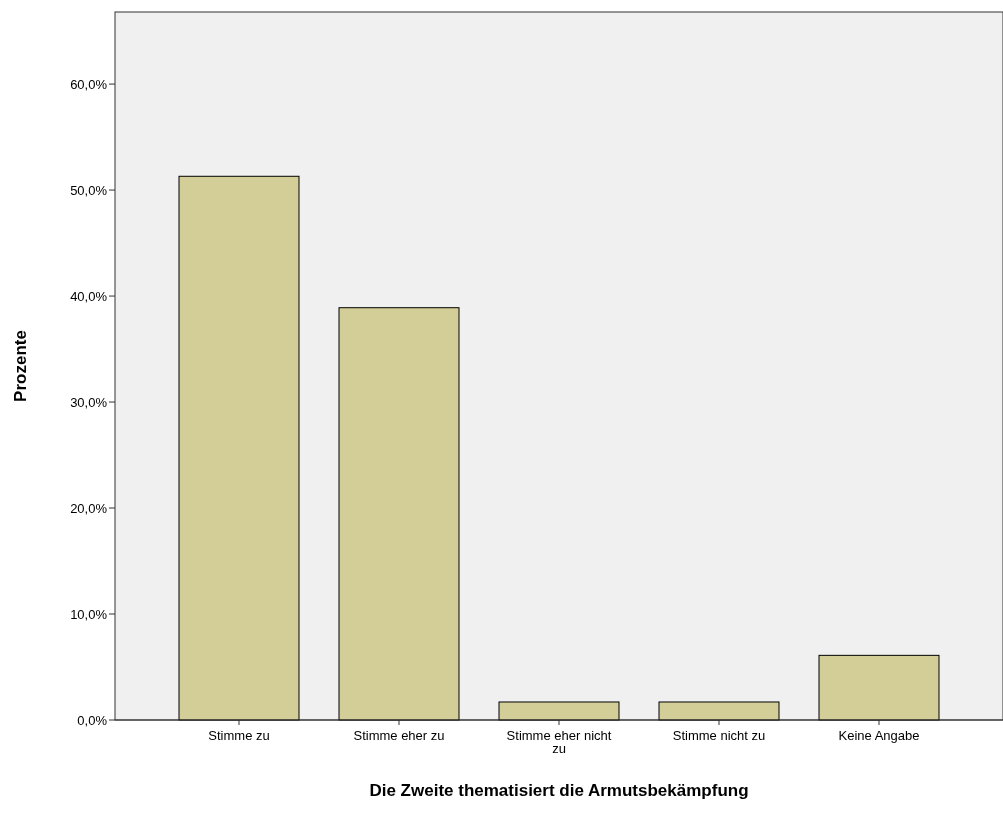  I want to click on x-tick-label: Stimme zu, so click(239, 735).